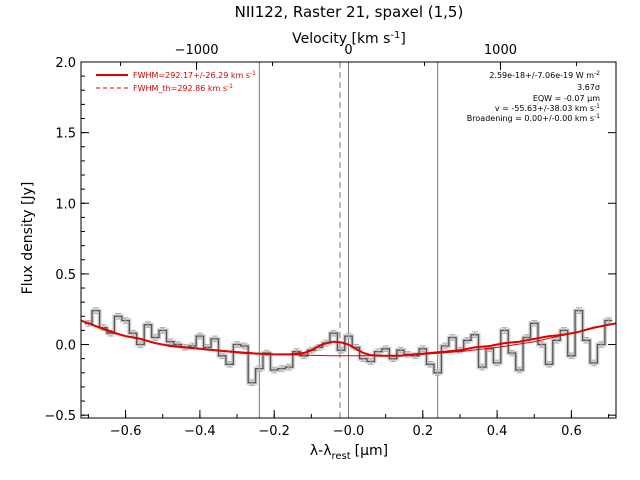 The width and height of the screenshot is (640, 480). What do you see at coordinates (544, 75) in the screenshot?
I see `annotation-flux: 2.59e-18+/-7.06e-19 W m-2` at bounding box center [544, 75].